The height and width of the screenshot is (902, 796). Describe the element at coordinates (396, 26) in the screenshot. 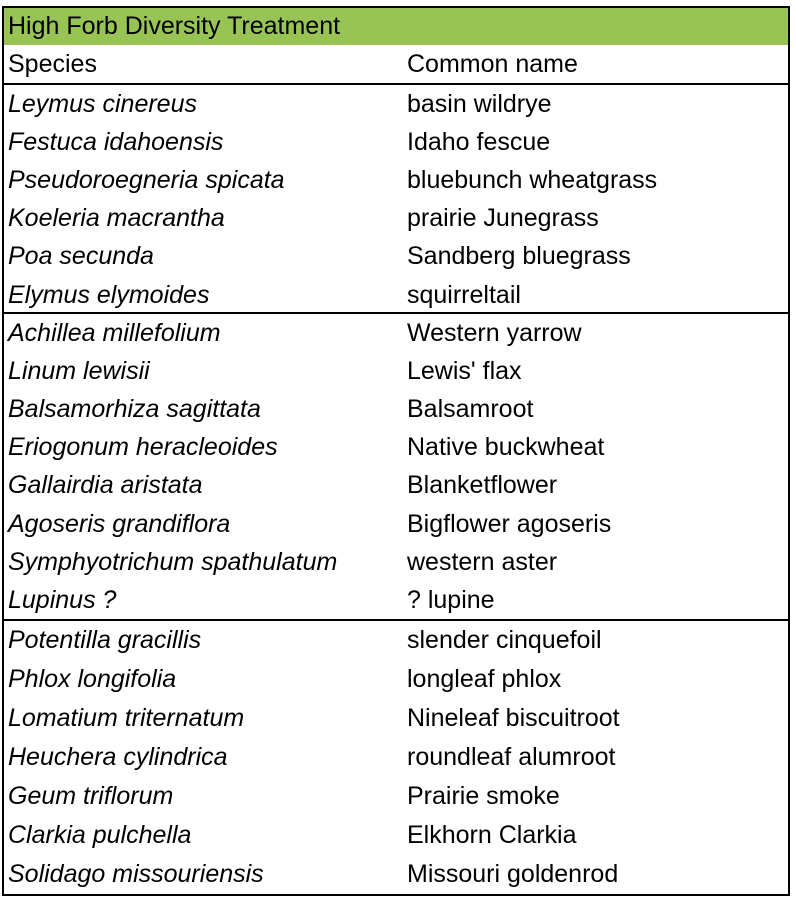

I see `table-title-row: High Forb Diversity Treatment` at that location.